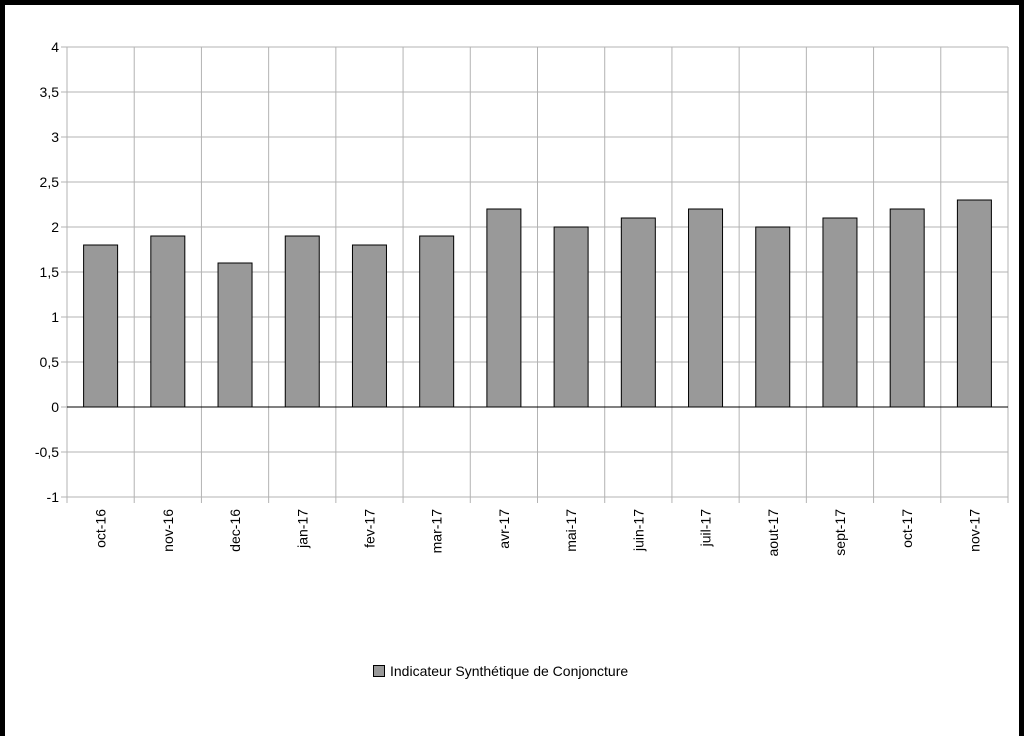 This screenshot has height=736, width=1024. Describe the element at coordinates (50, 182) in the screenshot. I see `y-tick-label: 2,5` at that location.